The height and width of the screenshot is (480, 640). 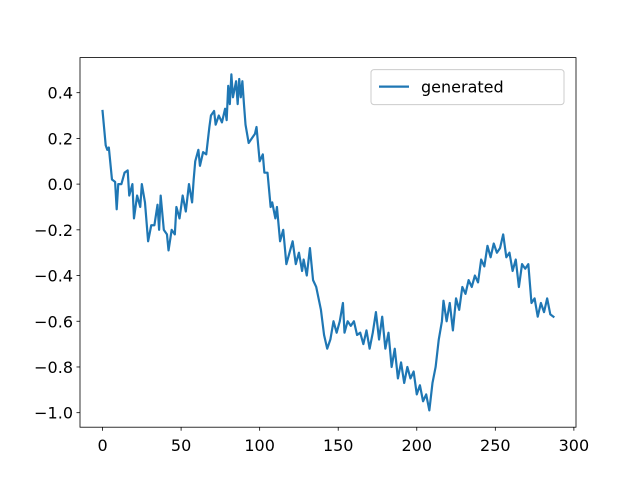 What do you see at coordinates (60, 93) in the screenshot?
I see `y-tick-label: 0.4` at bounding box center [60, 93].